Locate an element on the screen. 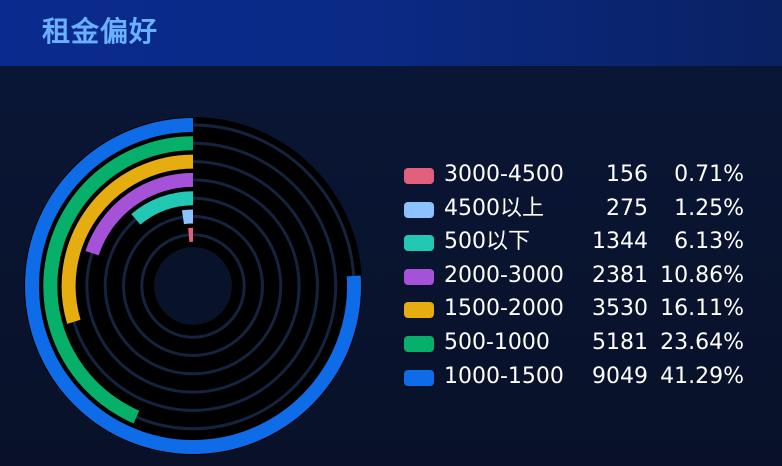 This screenshot has width=782, height=466. legend-item: 2000-3000 2381 10.86% is located at coordinates (584, 276).